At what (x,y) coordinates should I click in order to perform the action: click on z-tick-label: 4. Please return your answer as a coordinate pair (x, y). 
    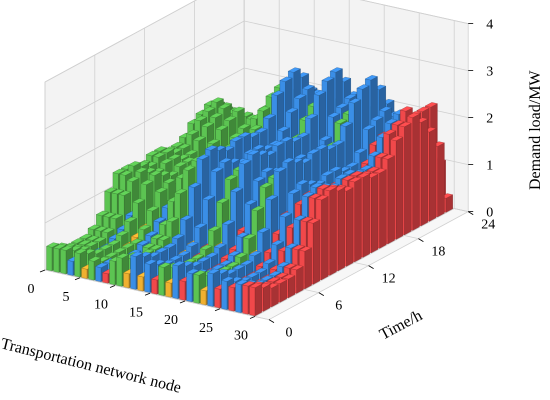
    Looking at the image, I should click on (489, 25).